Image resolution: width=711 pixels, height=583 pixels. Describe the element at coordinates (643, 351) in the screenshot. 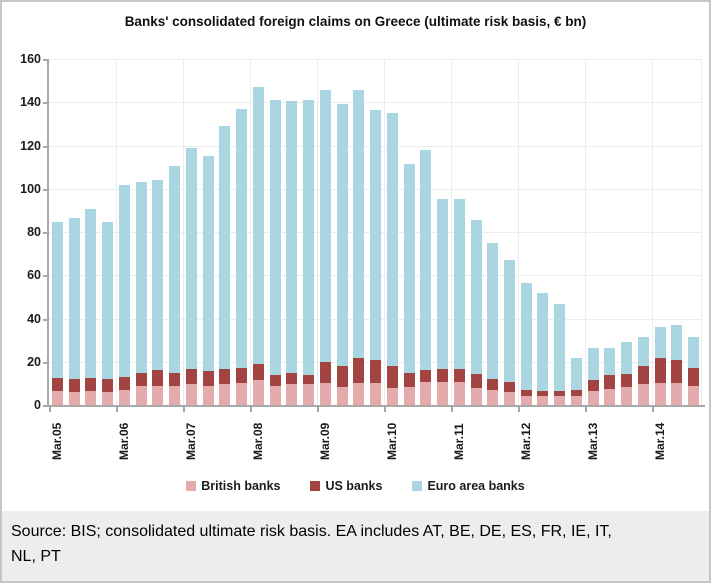

I see `bar-segment-euro-area-banks-Dec.13` at that location.